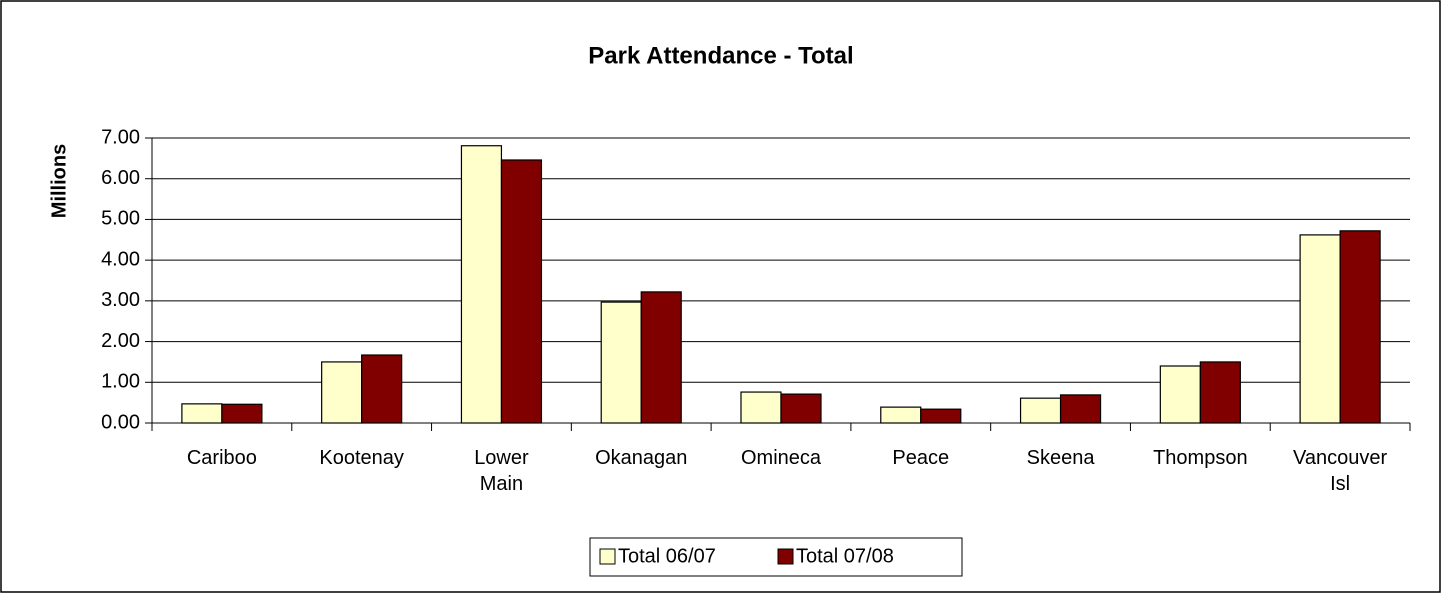 The image size is (1442, 594). Describe the element at coordinates (120, 259) in the screenshot. I see `y-tick-label: 4.00` at that location.